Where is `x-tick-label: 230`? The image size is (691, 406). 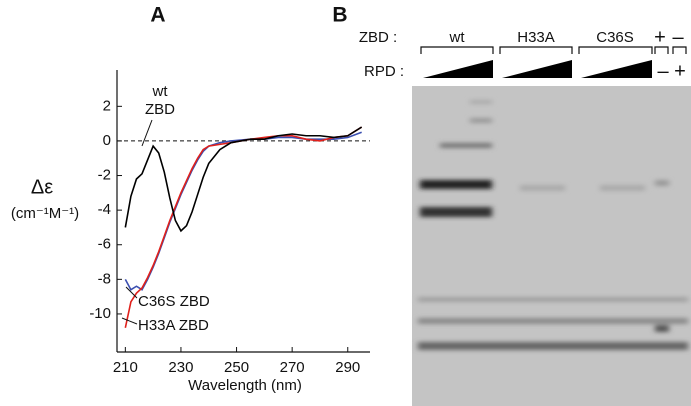 x-tick-label: 230 is located at coordinates (180, 367).